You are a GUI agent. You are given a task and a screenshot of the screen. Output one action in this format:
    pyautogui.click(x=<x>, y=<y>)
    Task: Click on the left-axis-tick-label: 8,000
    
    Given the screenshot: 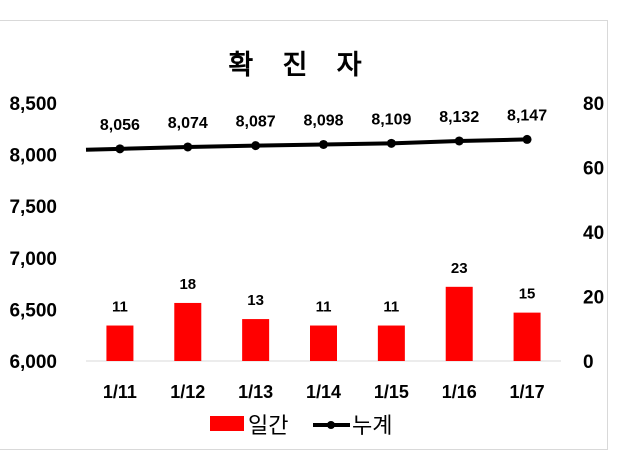 What is the action you would take?
    pyautogui.click(x=33, y=156)
    